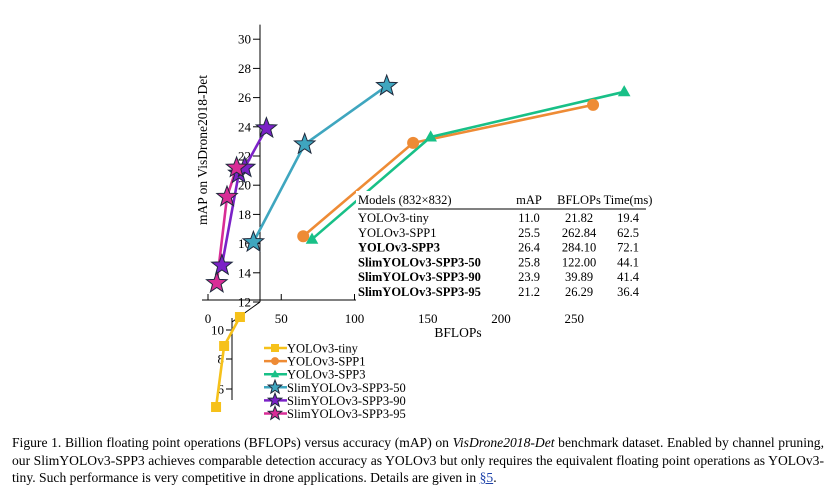 This screenshot has height=493, width=834. Describe the element at coordinates (579, 262) in the screenshot. I see `table-bflops: 122.00` at that location.